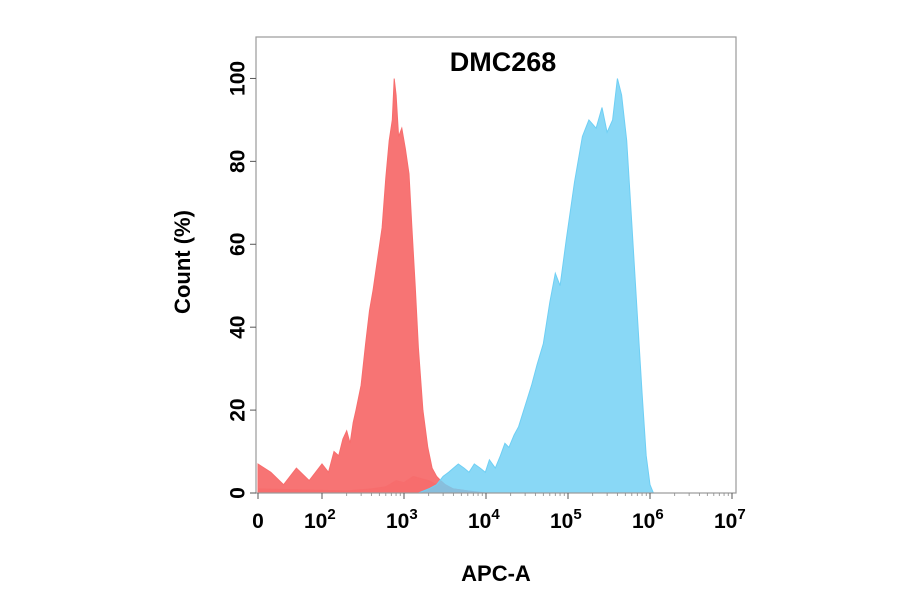  What do you see at coordinates (484, 519) in the screenshot?
I see `x-tick-label: 10⁴` at bounding box center [484, 519].